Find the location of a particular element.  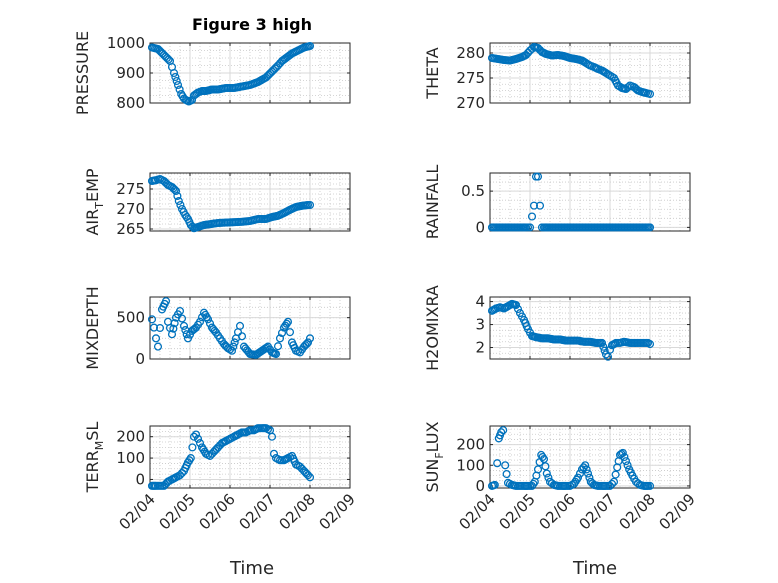

y-axis-label: MIXDEPTH is located at coordinates (92, 327).